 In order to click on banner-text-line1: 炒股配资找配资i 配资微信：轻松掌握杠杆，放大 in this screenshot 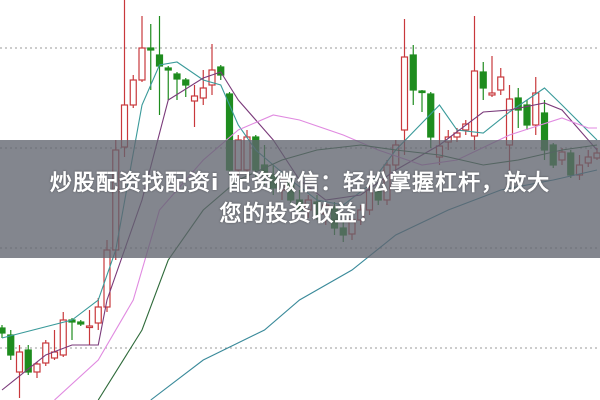, I will do `click(300, 183)`.